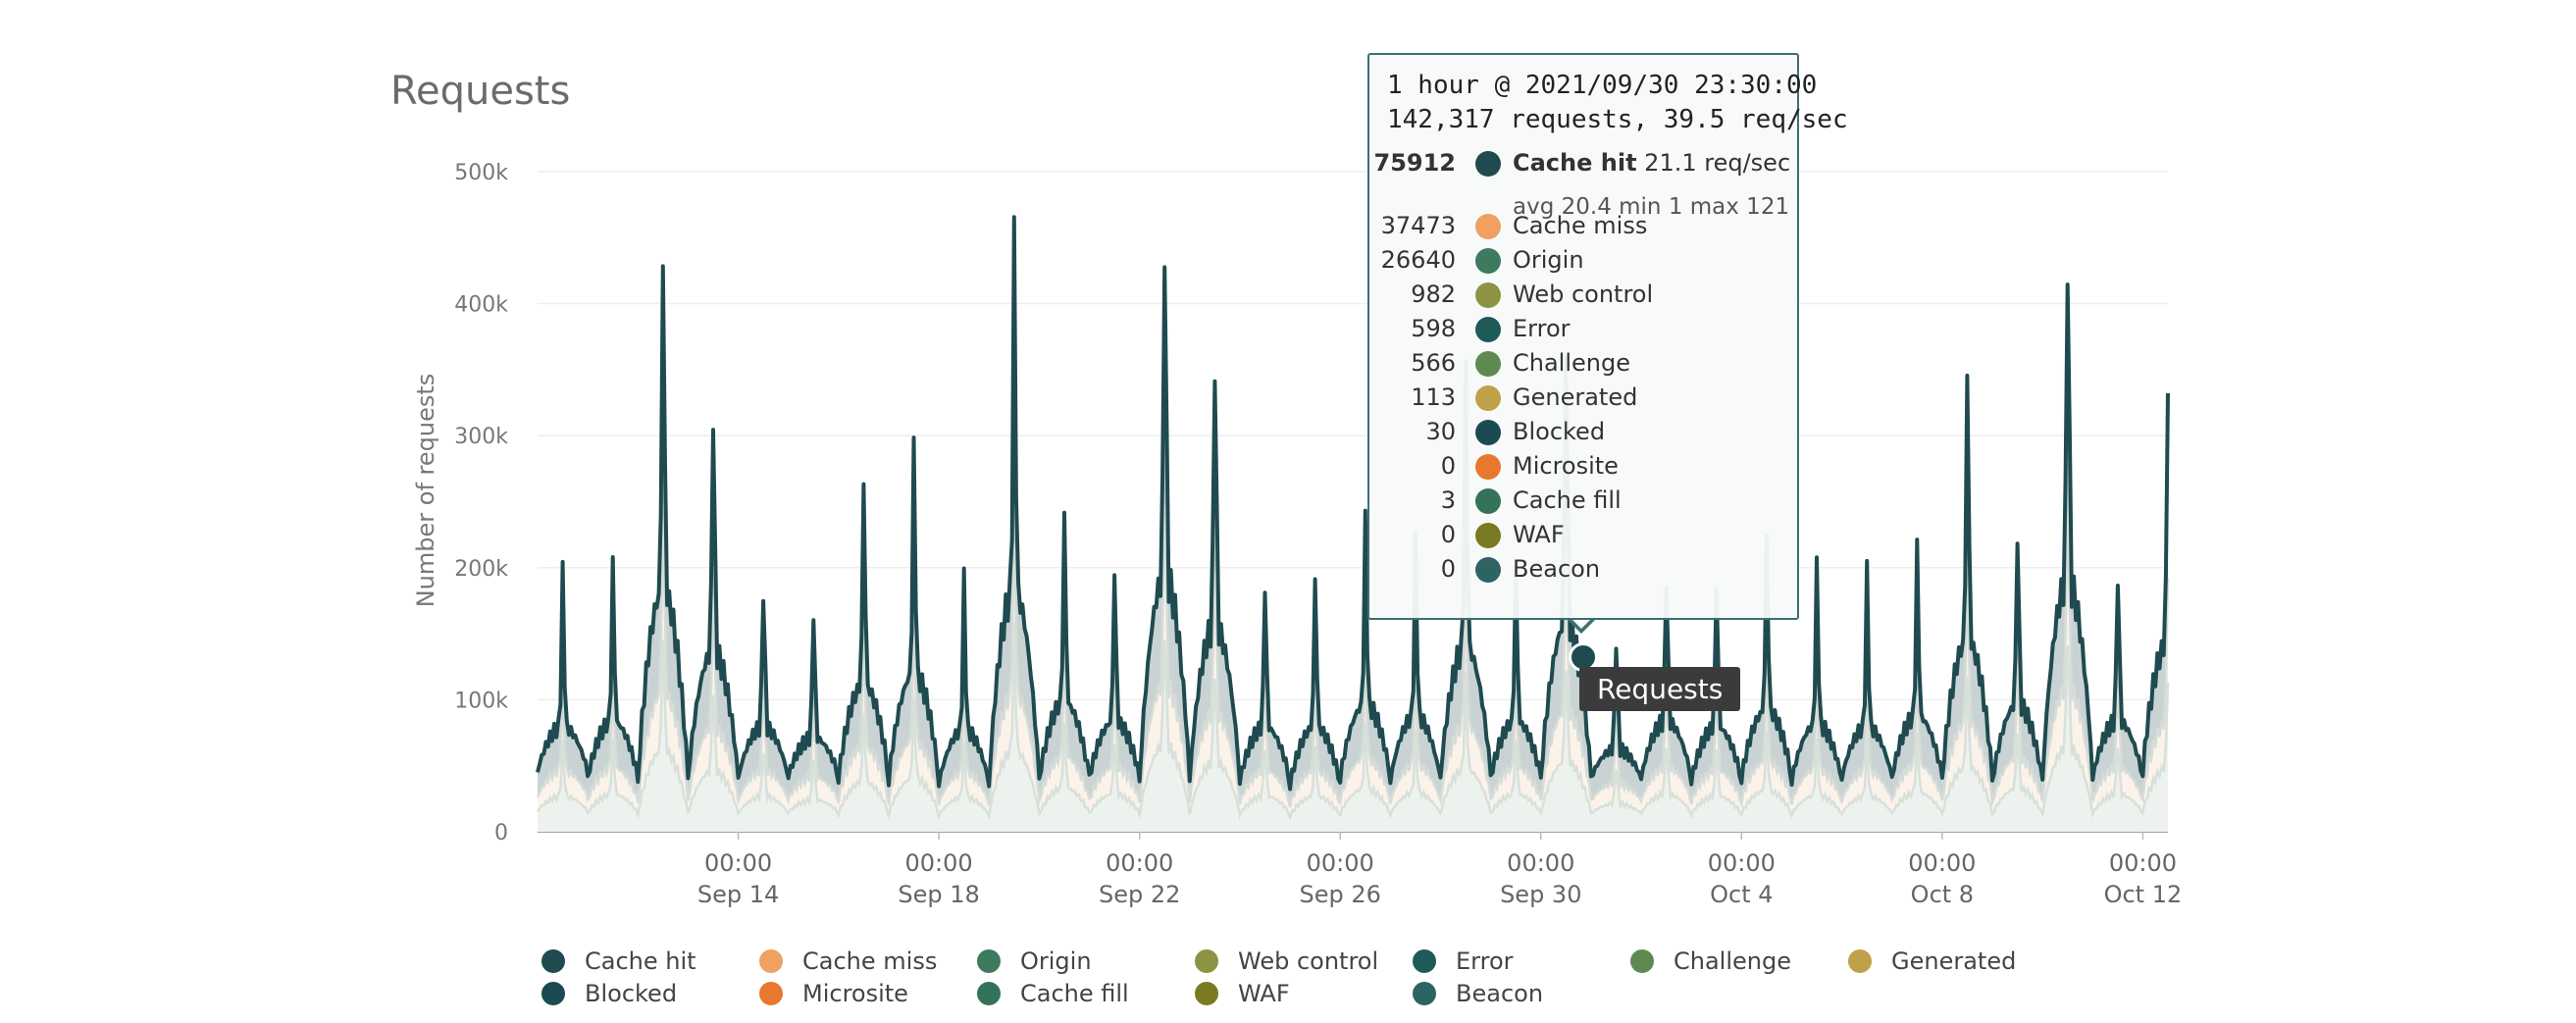 The width and height of the screenshot is (2576, 1023). What do you see at coordinates (1500, 993) in the screenshot?
I see `legend-label: Beacon` at bounding box center [1500, 993].